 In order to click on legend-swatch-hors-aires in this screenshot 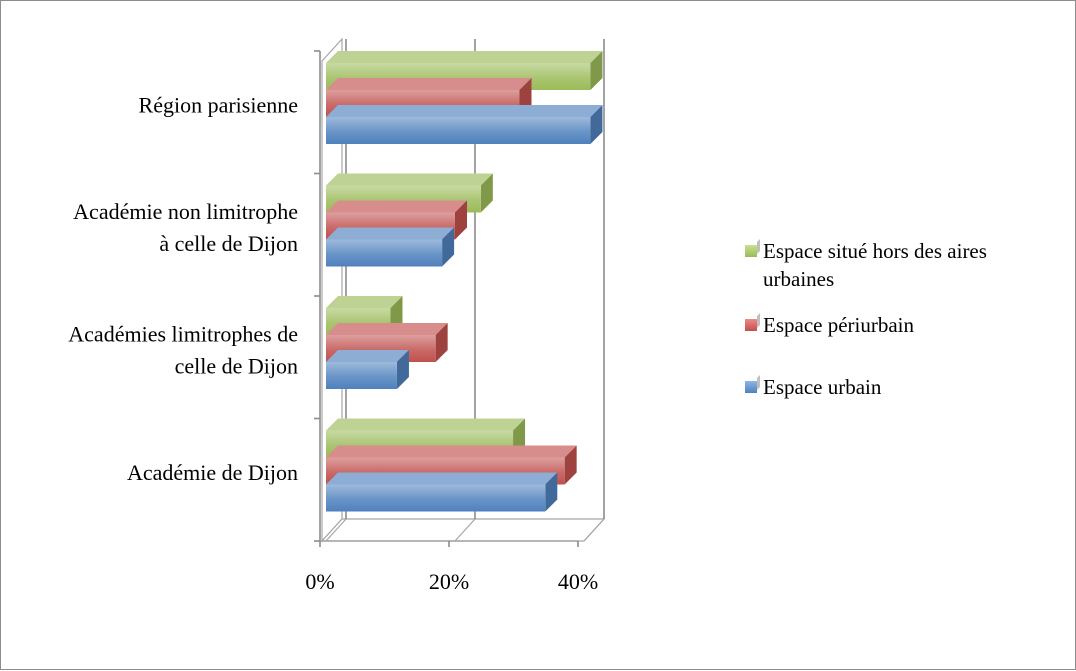, I will do `click(751, 251)`.